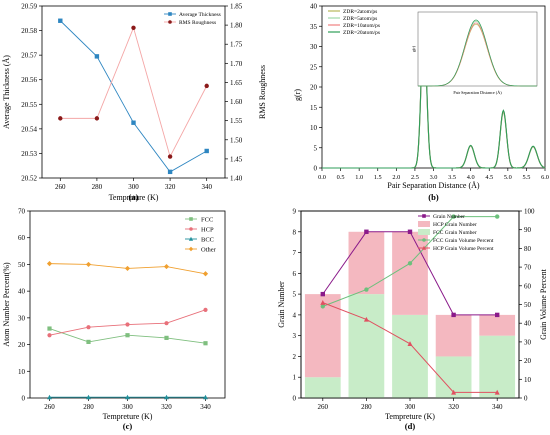 The width and height of the screenshot is (550, 435). I want to click on x-tick-label: 4.0, so click(471, 177).